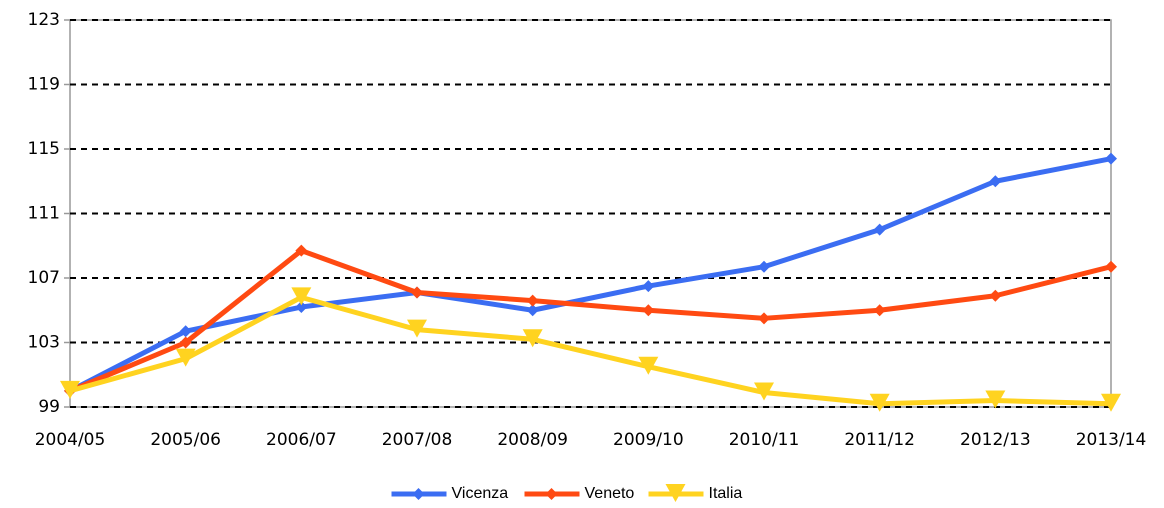  What do you see at coordinates (610, 493) in the screenshot?
I see `legend-label: Veneto` at bounding box center [610, 493].